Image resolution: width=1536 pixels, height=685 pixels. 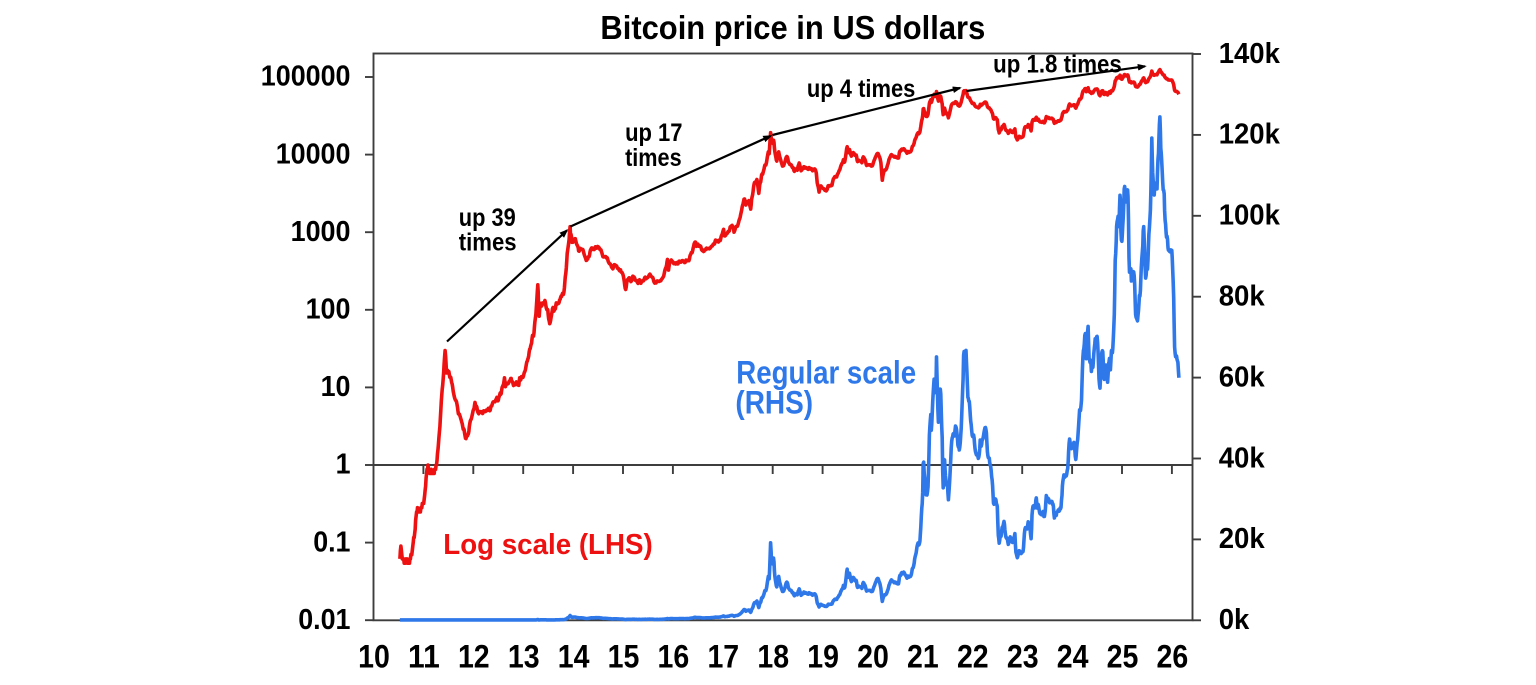 What do you see at coordinates (574, 656) in the screenshot?
I see `svg-text: 14` at bounding box center [574, 656].